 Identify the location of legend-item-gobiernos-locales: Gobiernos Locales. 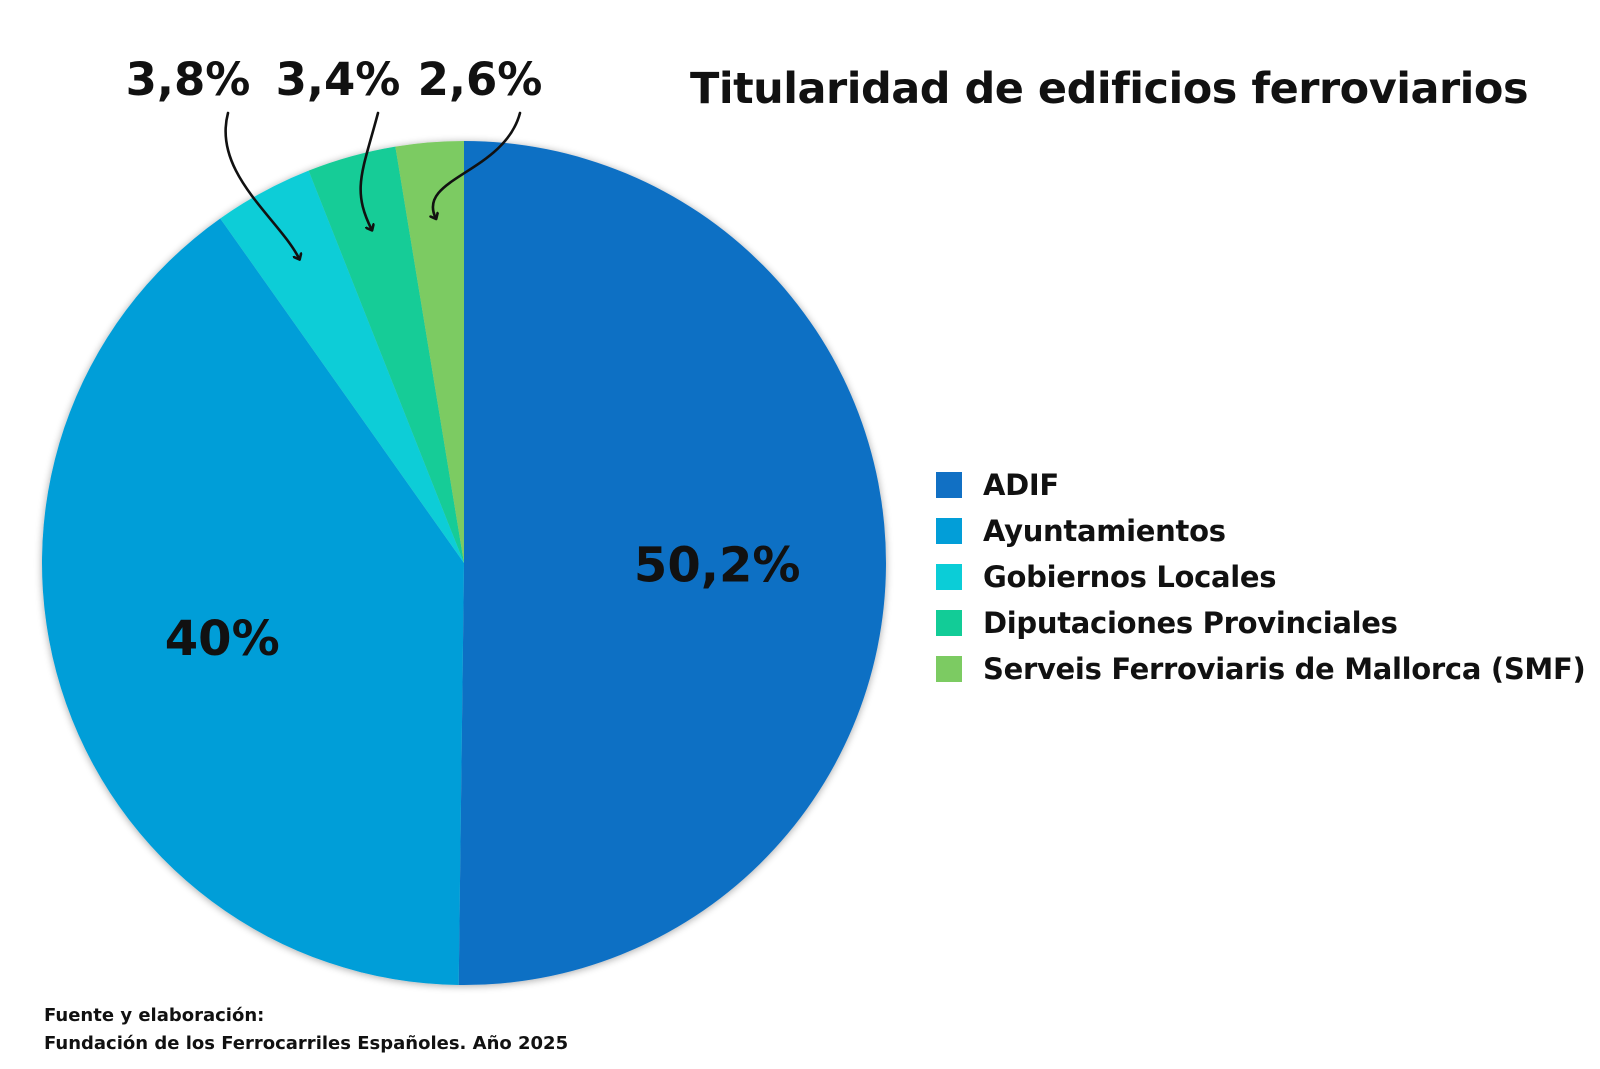
(1260, 577).